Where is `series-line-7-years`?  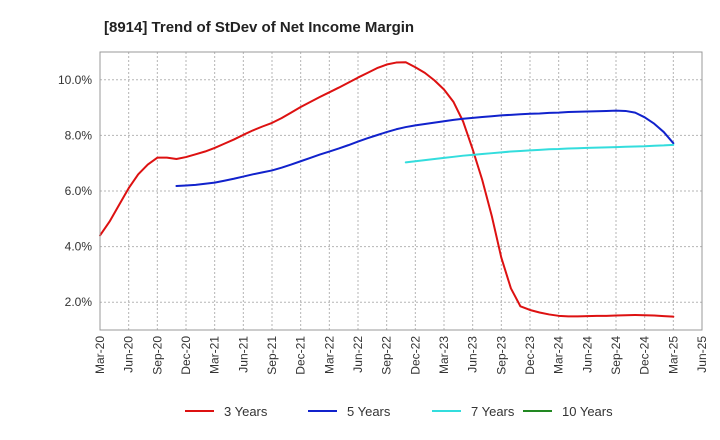
series-line-7-years is located at coordinates (539, 153).